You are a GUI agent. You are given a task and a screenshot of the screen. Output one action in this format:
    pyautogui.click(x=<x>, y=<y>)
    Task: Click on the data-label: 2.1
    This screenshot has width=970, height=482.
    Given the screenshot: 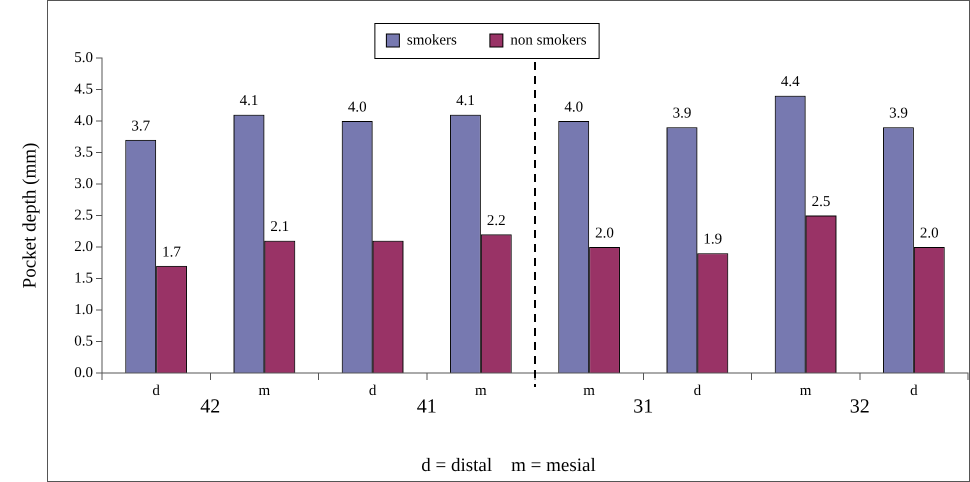 What is the action you would take?
    pyautogui.click(x=280, y=227)
    